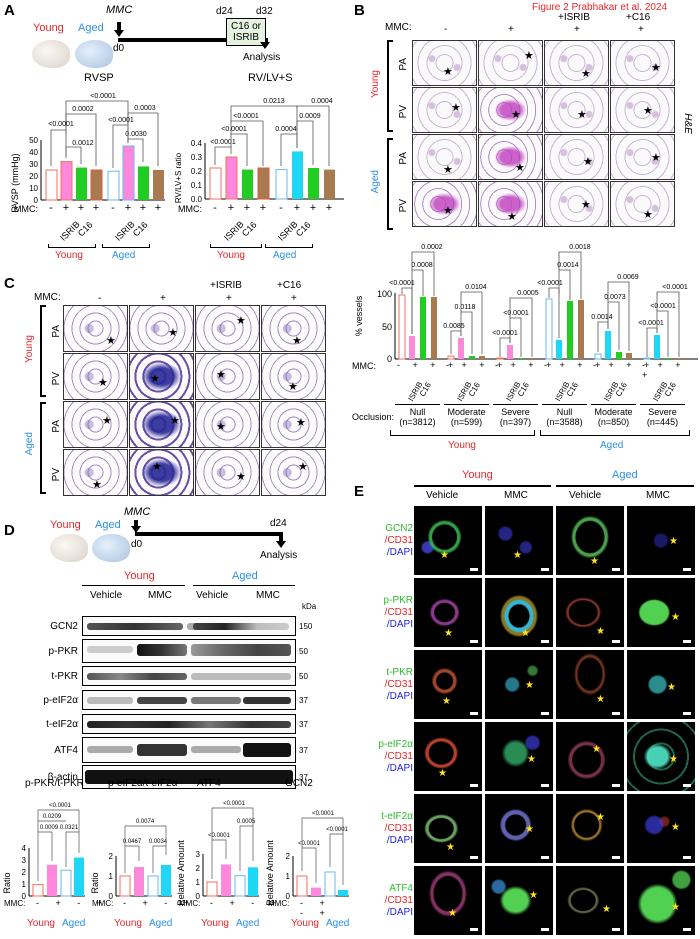  What do you see at coordinates (417, 415) in the screenshot?
I see `occlusion-group: Null (n=3812)` at bounding box center [417, 415].